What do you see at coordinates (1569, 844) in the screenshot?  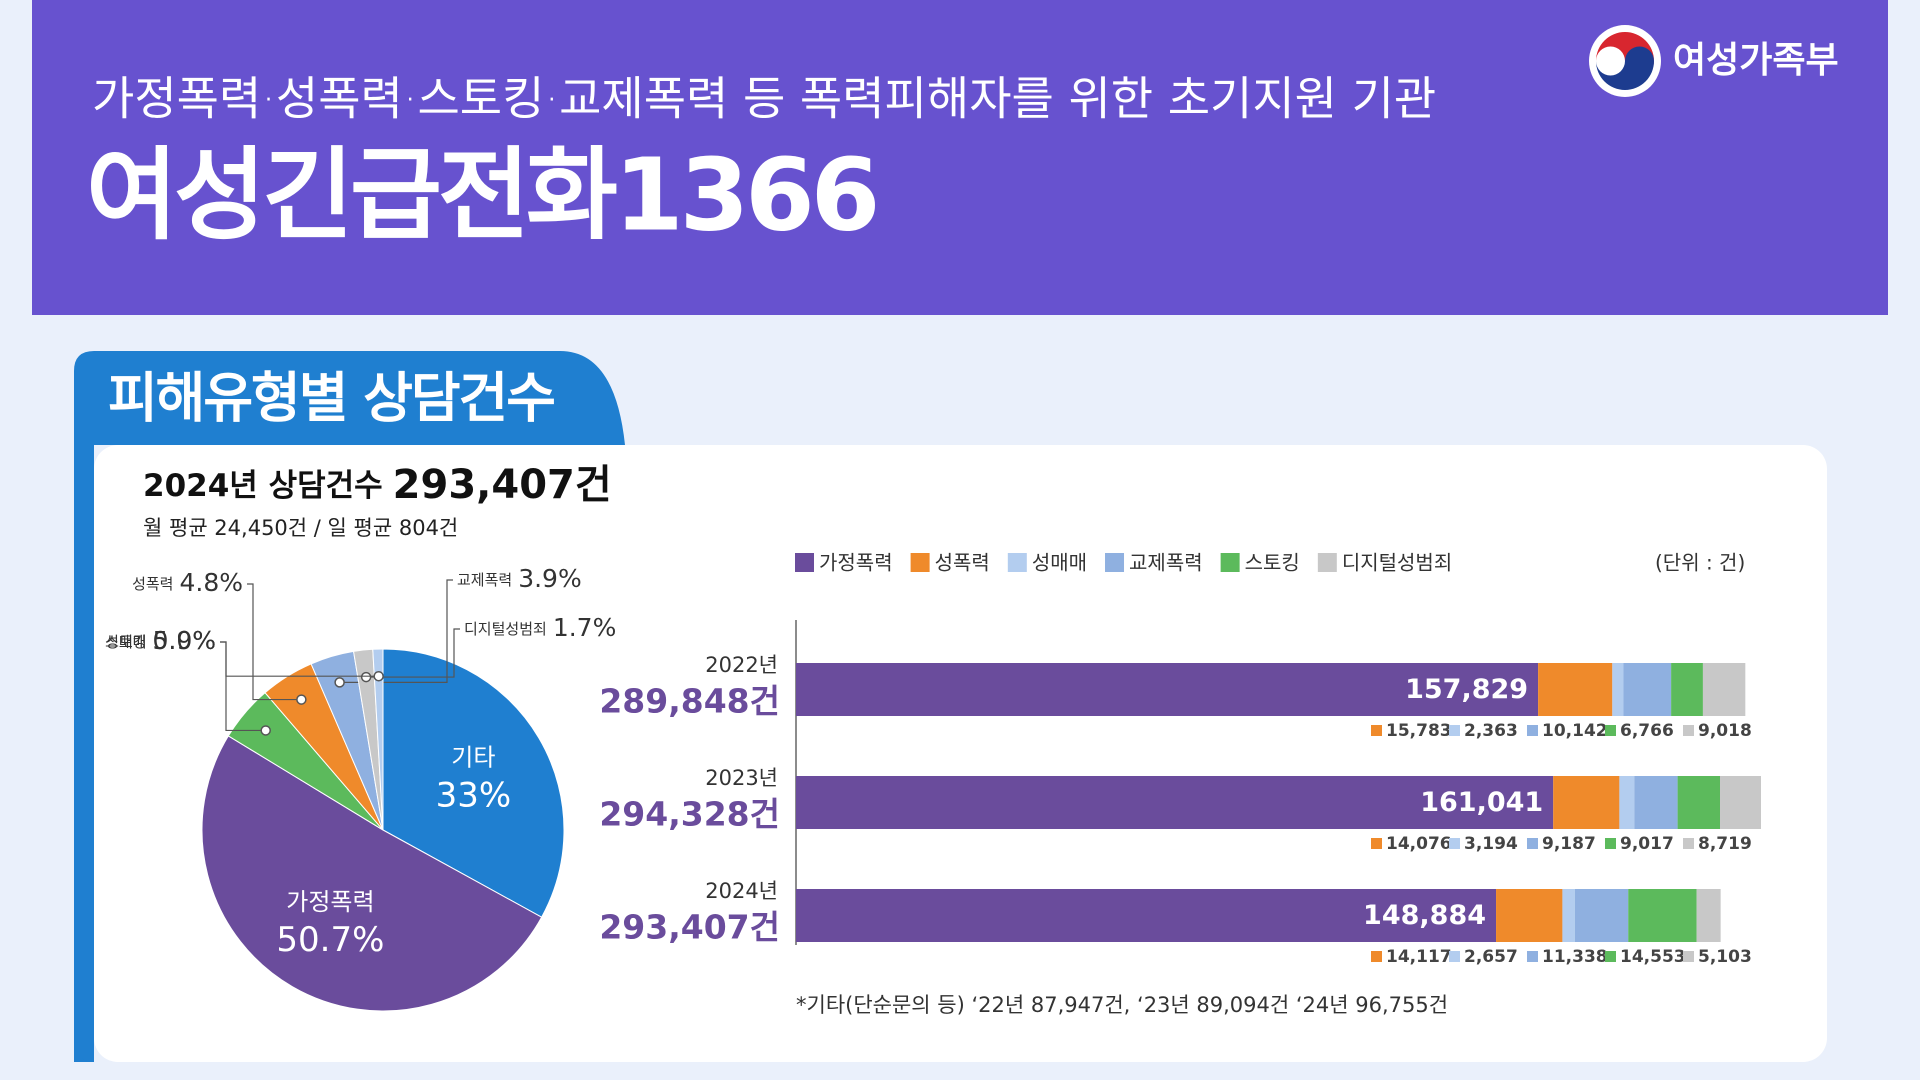 I see `bar-value-label: 9,187` at bounding box center [1569, 844].